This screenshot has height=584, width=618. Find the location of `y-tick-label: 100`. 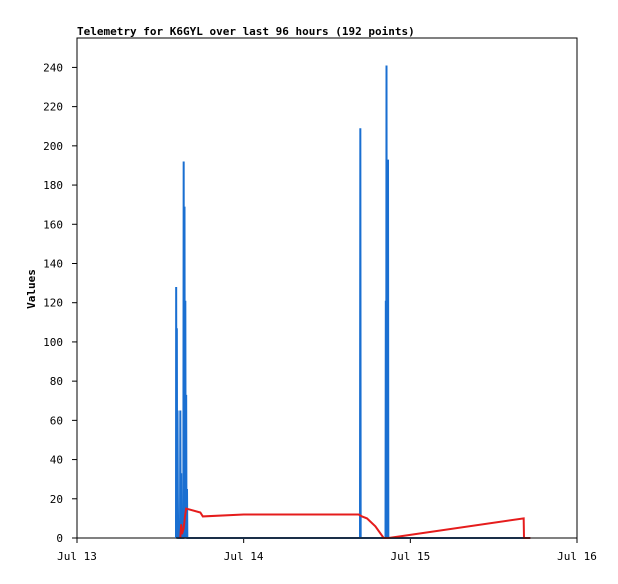

y-tick-label: 100 is located at coordinates (53, 342).